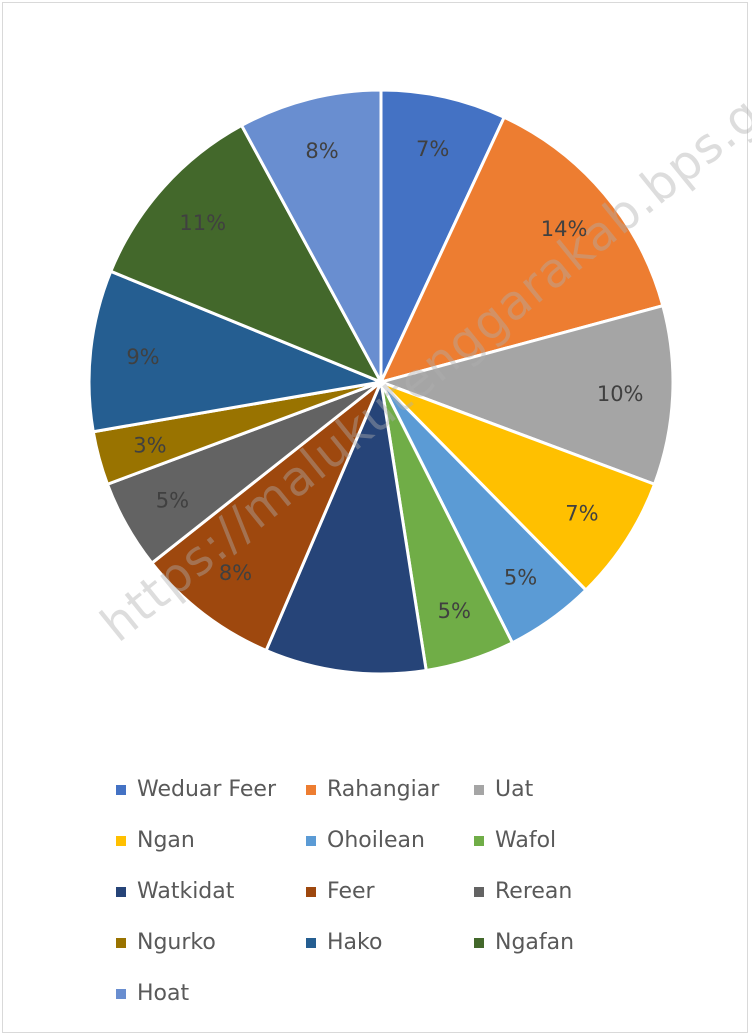 Image resolution: width=752 pixels, height=1036 pixels. Describe the element at coordinates (390, 942) in the screenshot. I see `legend-item-hako: Hako` at that location.